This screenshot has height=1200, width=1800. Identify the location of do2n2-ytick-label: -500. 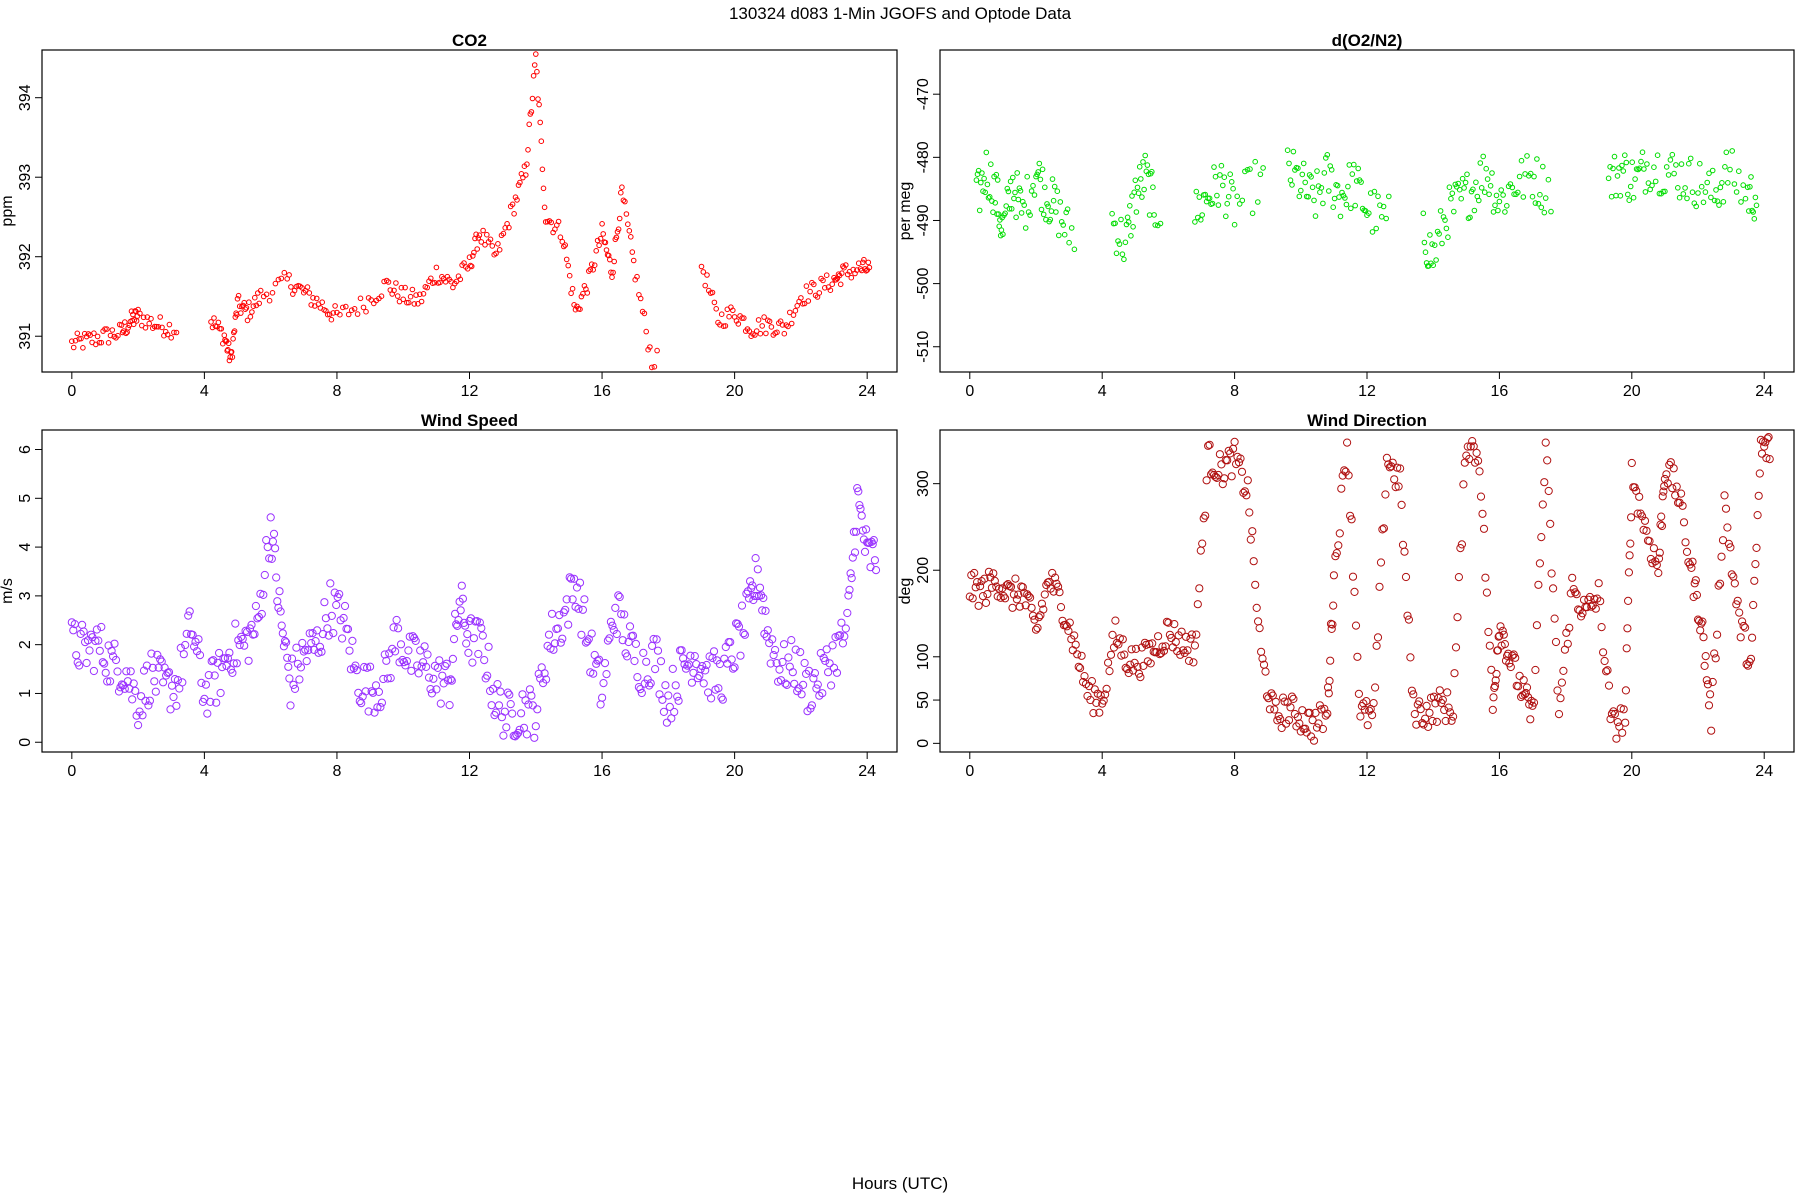
(923, 283).